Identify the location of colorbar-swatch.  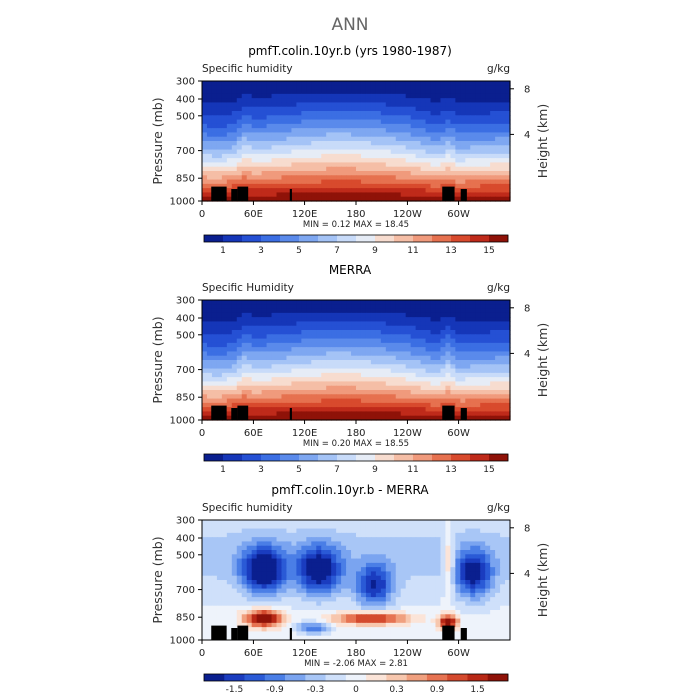
(385, 457).